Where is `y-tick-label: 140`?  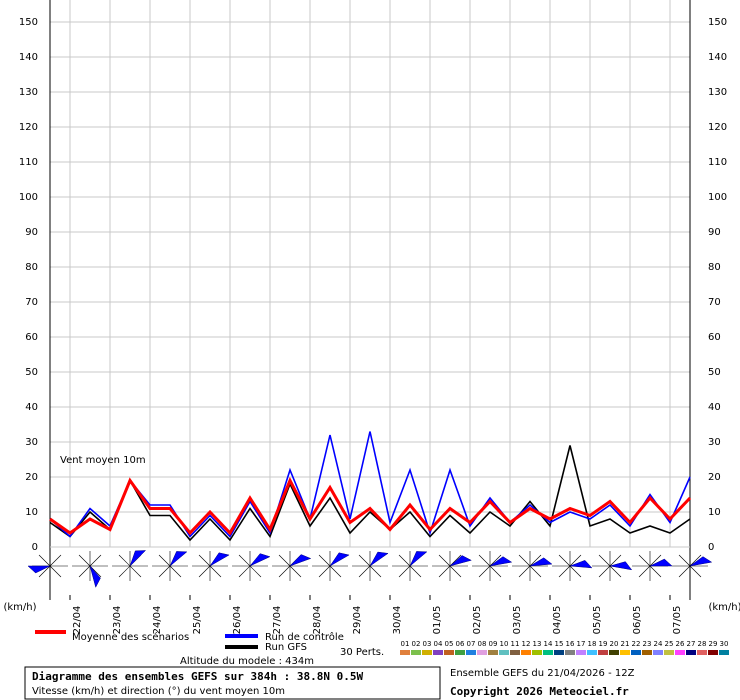 y-tick-label: 140 is located at coordinates (28, 57).